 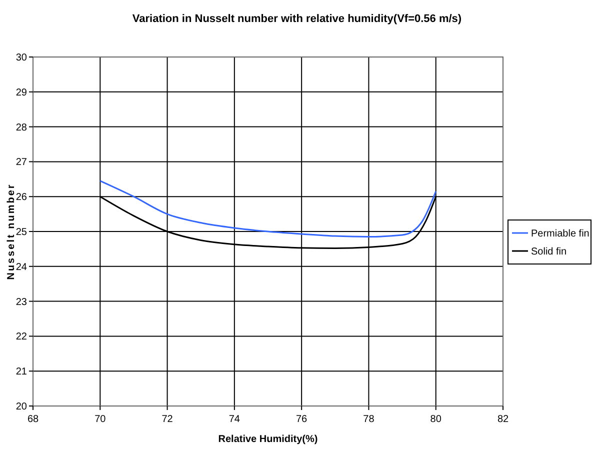 What do you see at coordinates (369, 419) in the screenshot?
I see `x-tick-label: 78` at bounding box center [369, 419].